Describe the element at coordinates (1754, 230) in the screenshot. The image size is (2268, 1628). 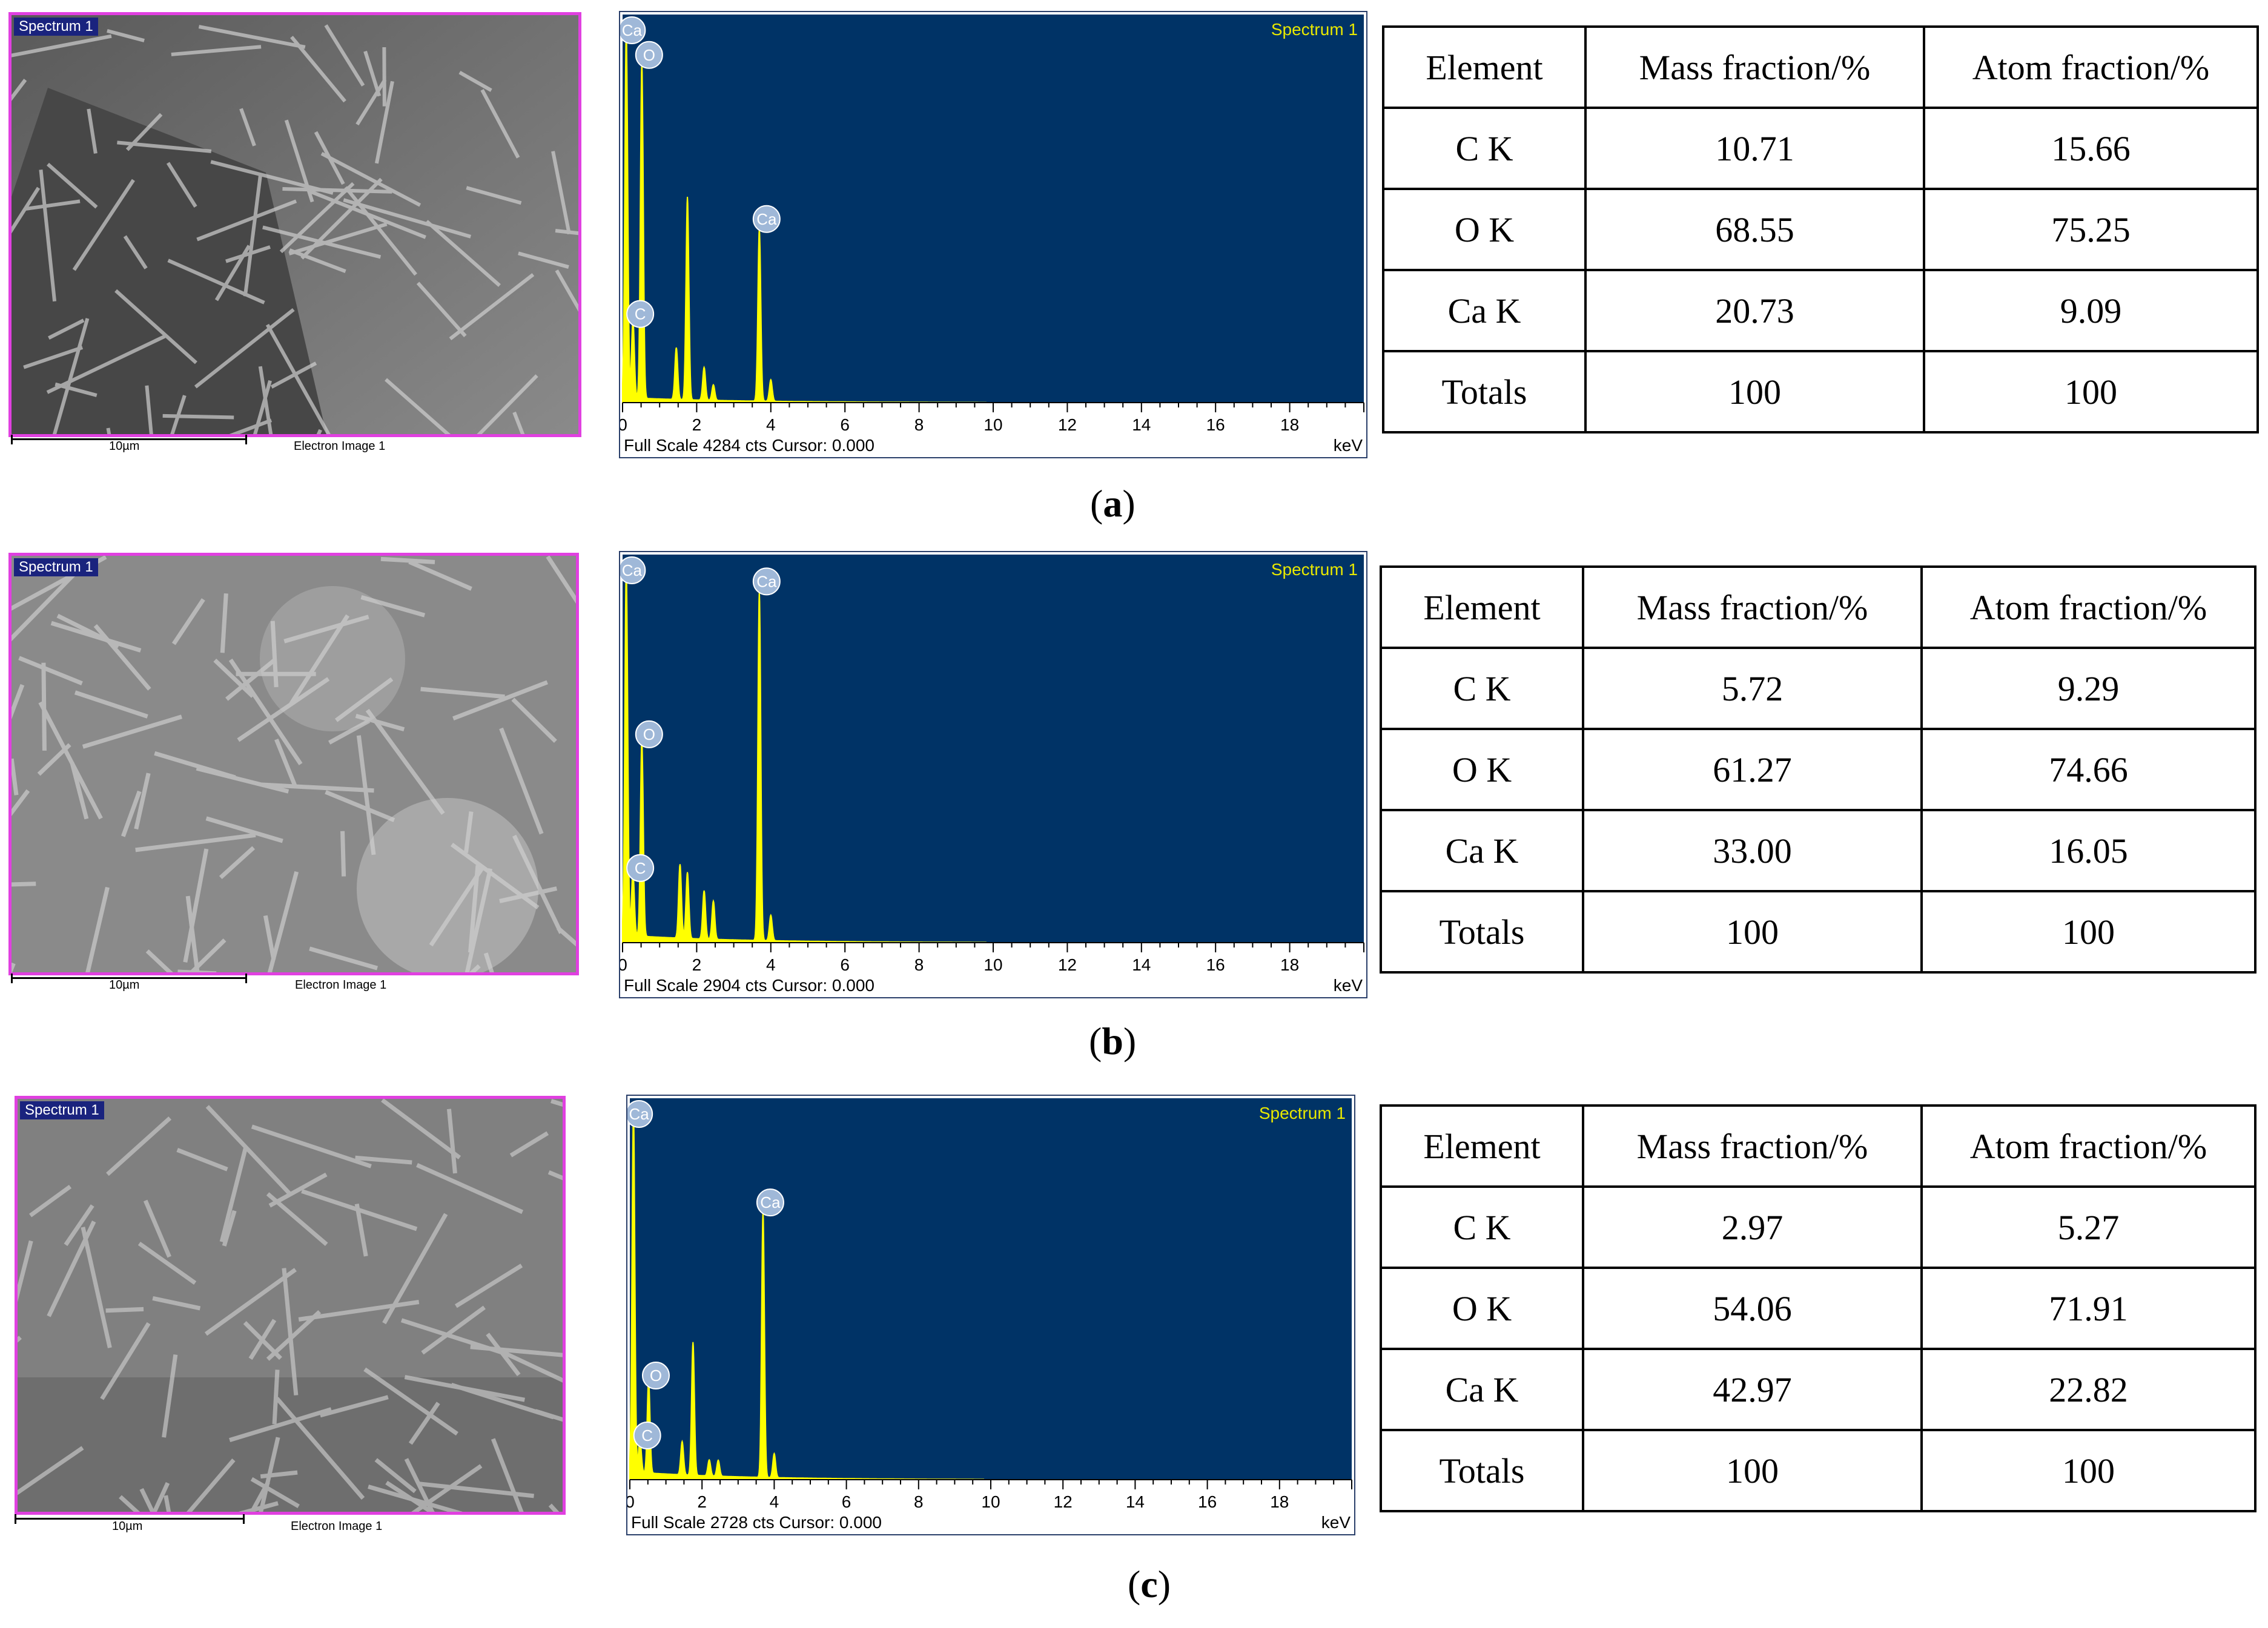
I see `cell: 68.55` at that location.